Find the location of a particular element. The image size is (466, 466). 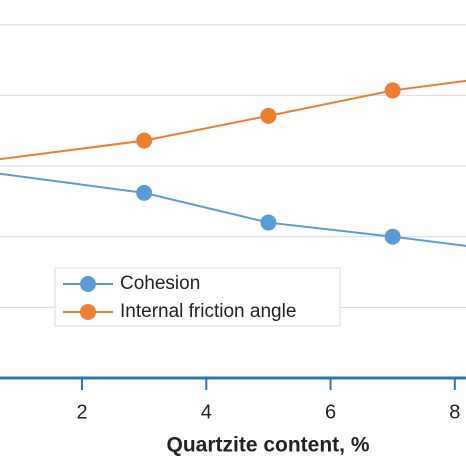

x-tick-label: 2 is located at coordinates (81, 412).